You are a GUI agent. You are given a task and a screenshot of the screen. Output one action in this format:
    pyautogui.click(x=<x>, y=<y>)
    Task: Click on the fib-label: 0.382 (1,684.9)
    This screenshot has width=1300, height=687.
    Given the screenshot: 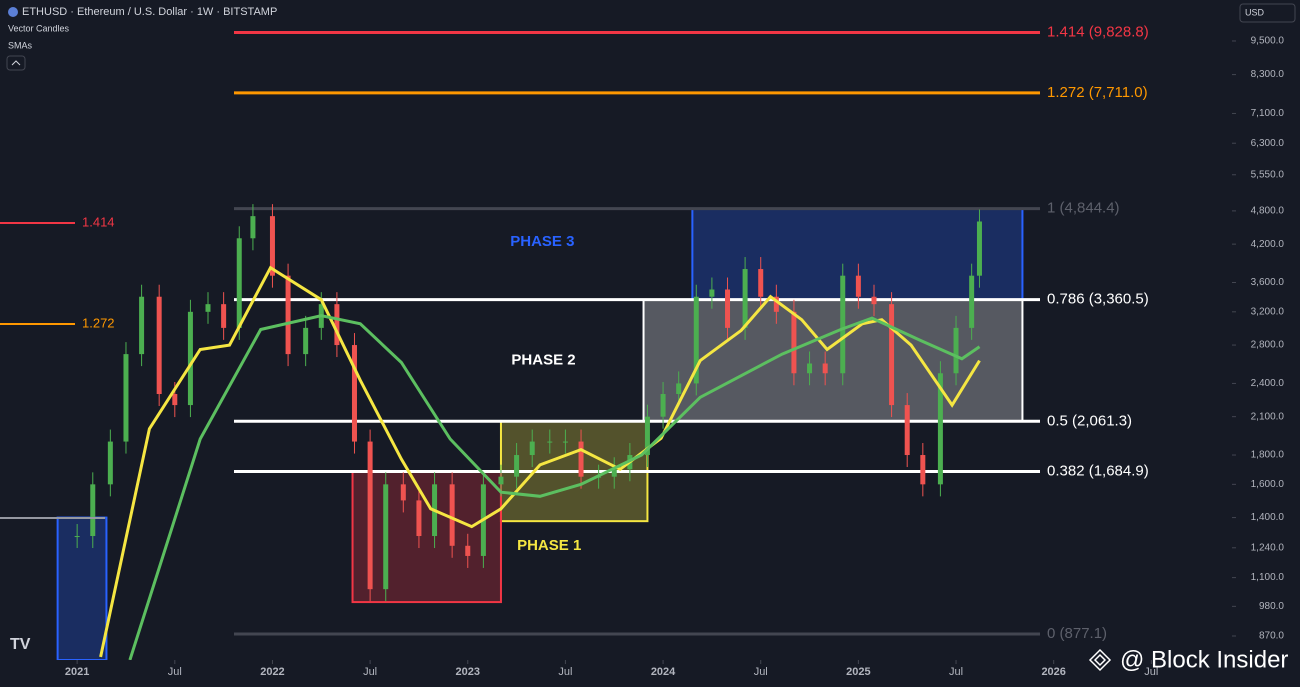 What is the action you would take?
    pyautogui.click(x=1098, y=470)
    